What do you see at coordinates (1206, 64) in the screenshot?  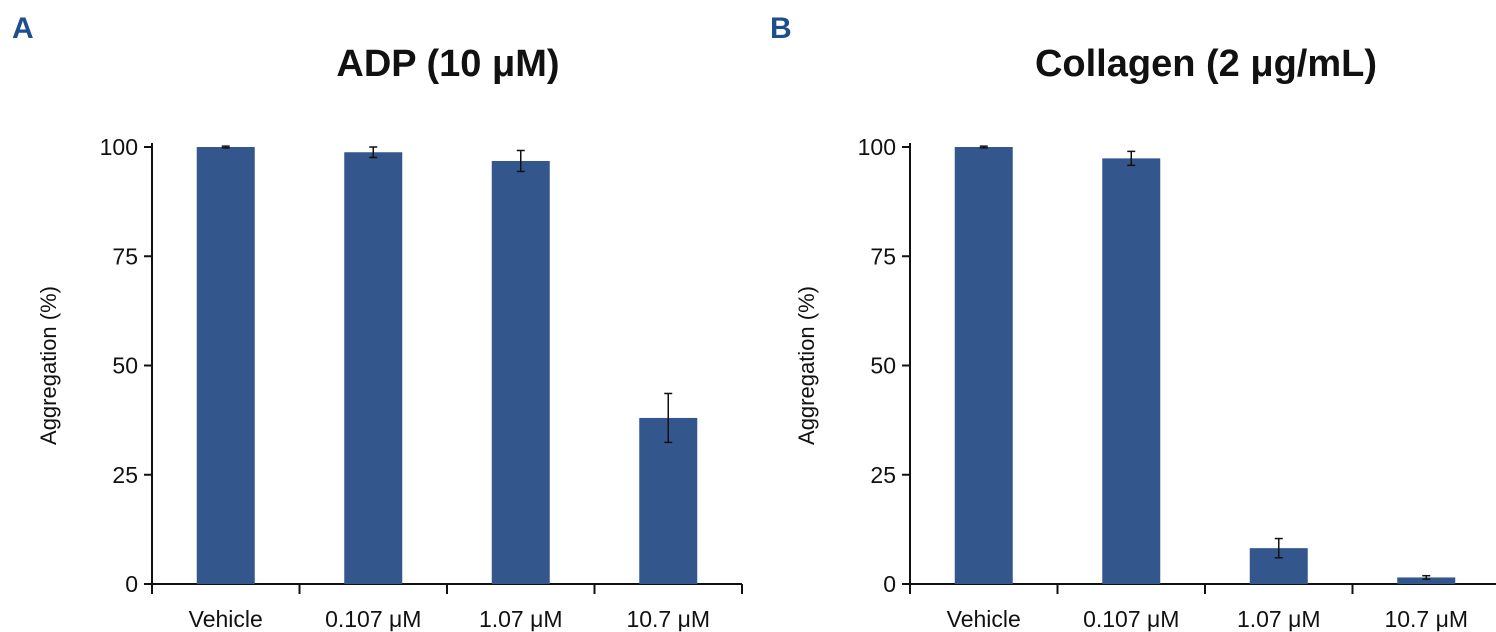 I see `chart-title: Collagen (2 μg/mL)` at bounding box center [1206, 64].